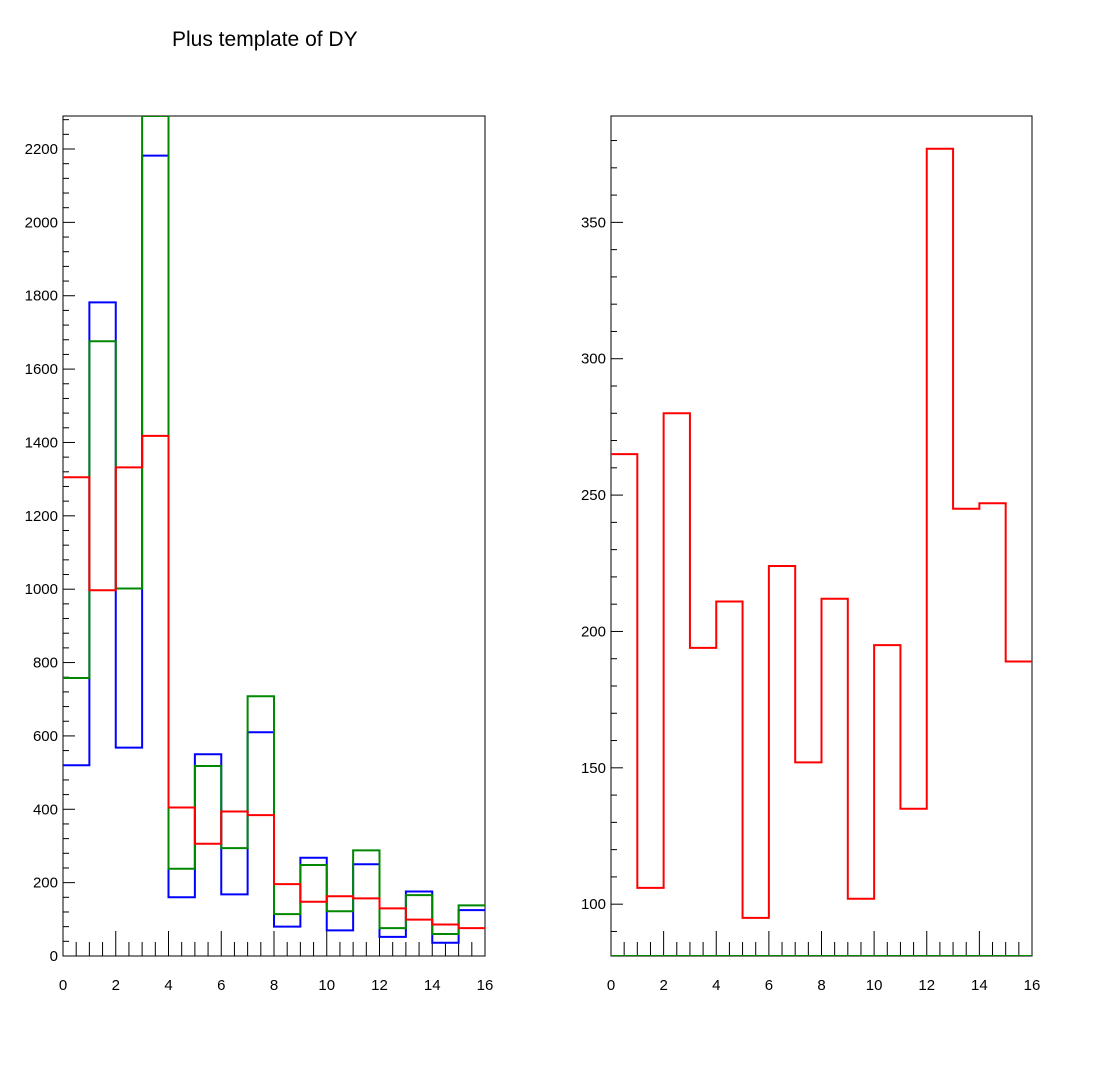 This screenshot has height=1072, width=1096. I want to click on y-tick-label: 2000, so click(41, 222).